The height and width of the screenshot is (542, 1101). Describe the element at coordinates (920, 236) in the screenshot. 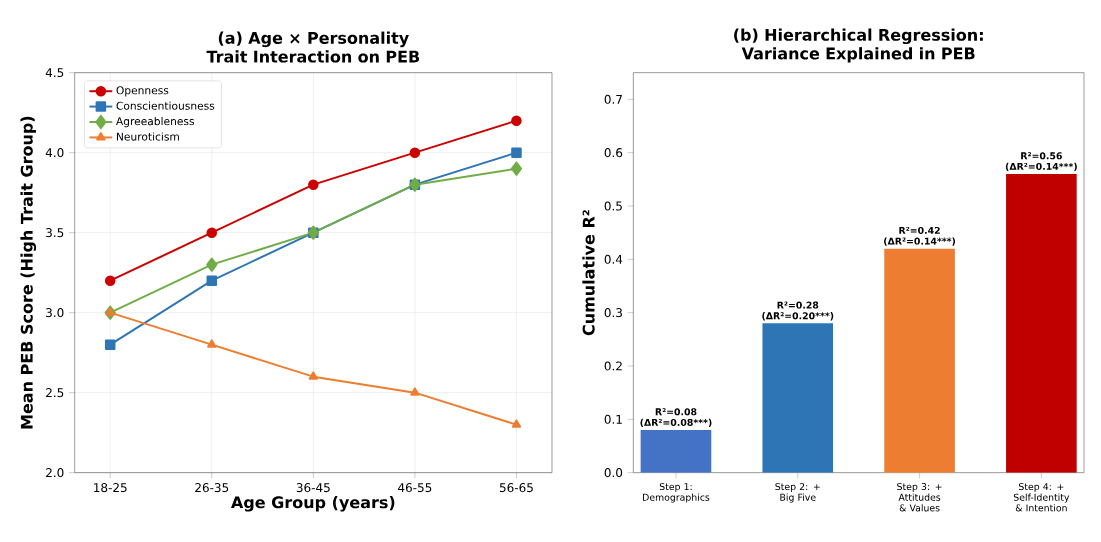

I see `data-label: R²=0.42 (ΔR²=0.14***)` at that location.